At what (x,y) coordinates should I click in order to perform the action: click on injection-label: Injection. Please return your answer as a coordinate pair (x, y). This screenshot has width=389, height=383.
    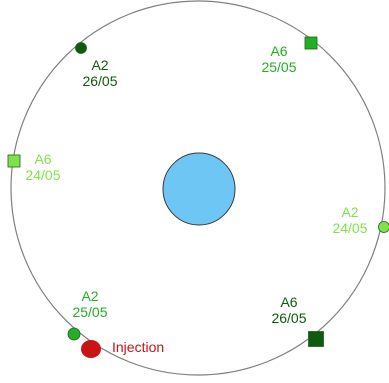
    Looking at the image, I should click on (138, 347).